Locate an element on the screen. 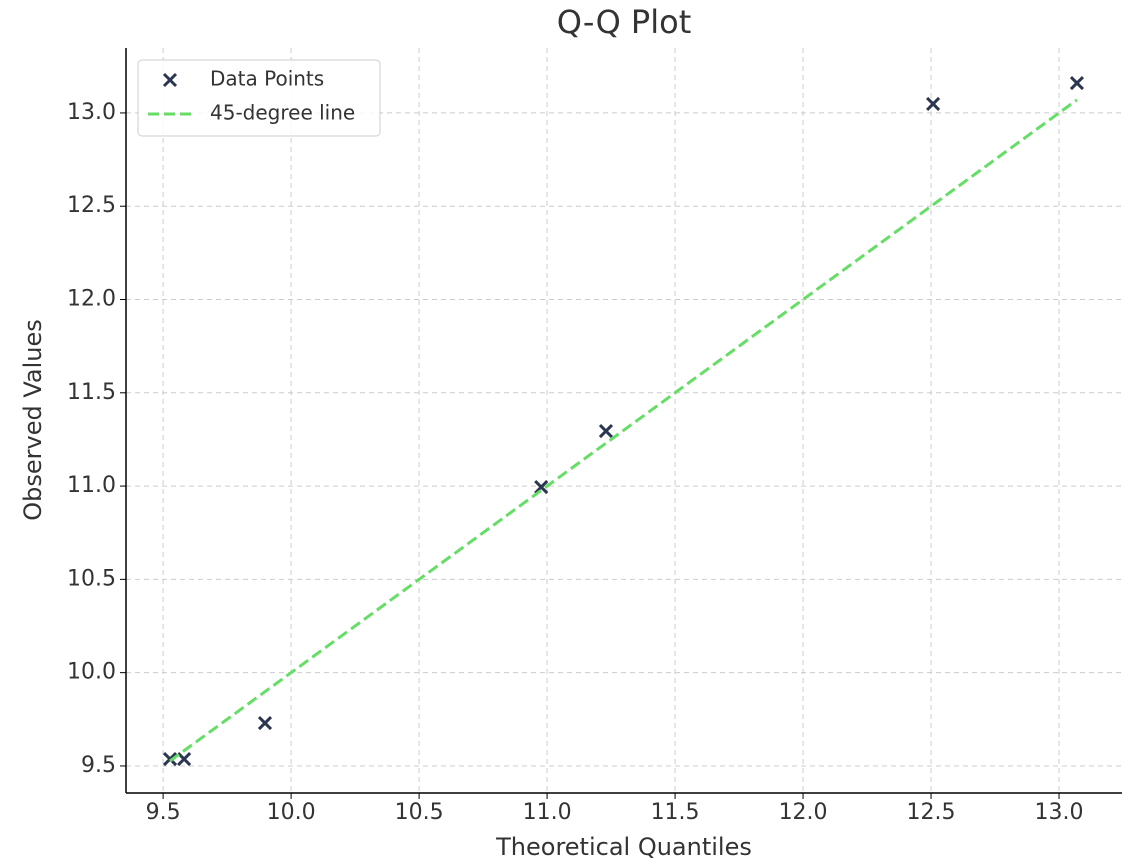 The width and height of the screenshot is (1124, 868). x-tick-label: 13.0 is located at coordinates (1059, 812).